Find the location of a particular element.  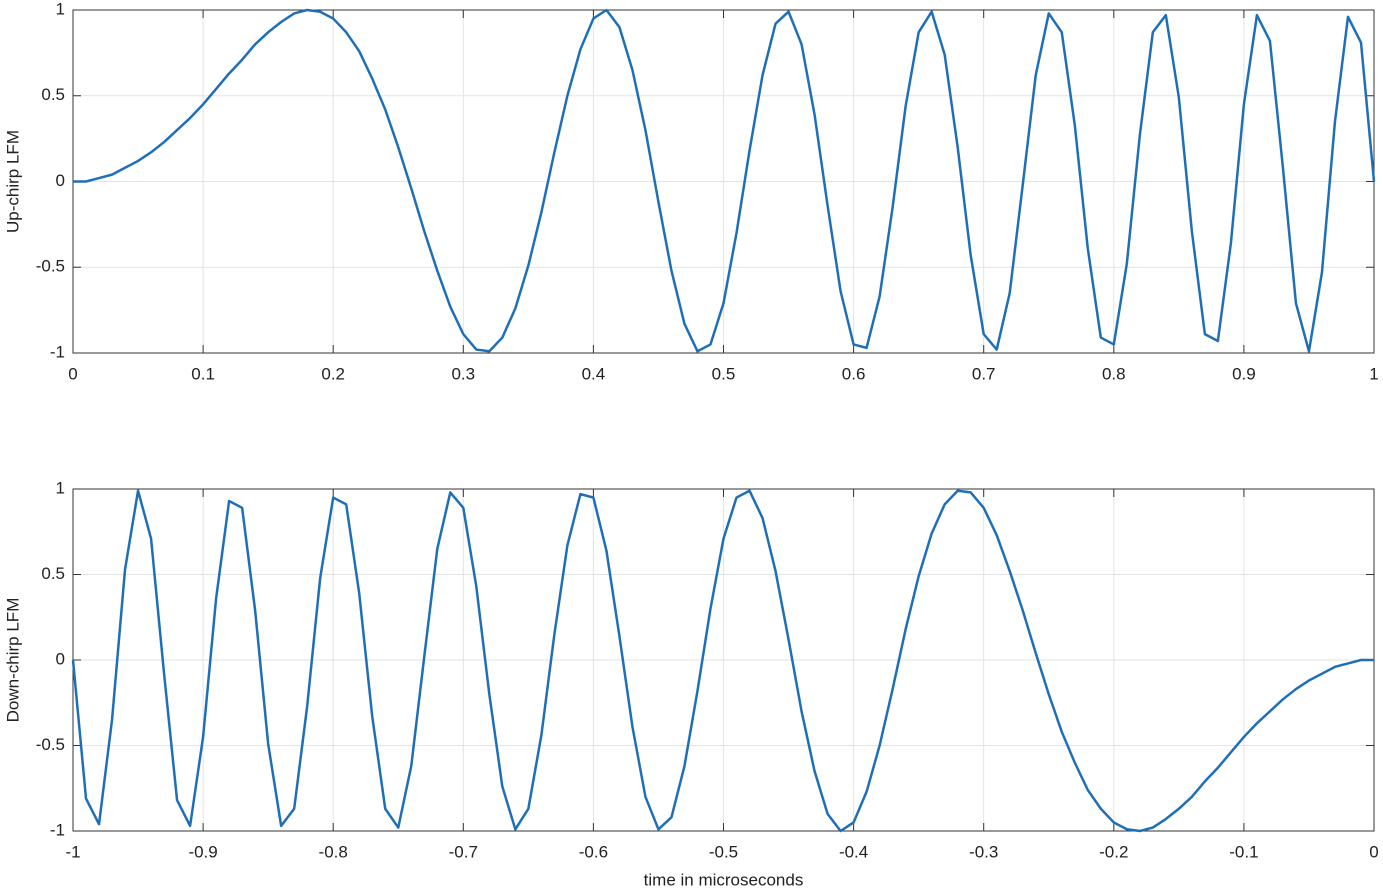

x-tick-label: -0.5 is located at coordinates (723, 851).